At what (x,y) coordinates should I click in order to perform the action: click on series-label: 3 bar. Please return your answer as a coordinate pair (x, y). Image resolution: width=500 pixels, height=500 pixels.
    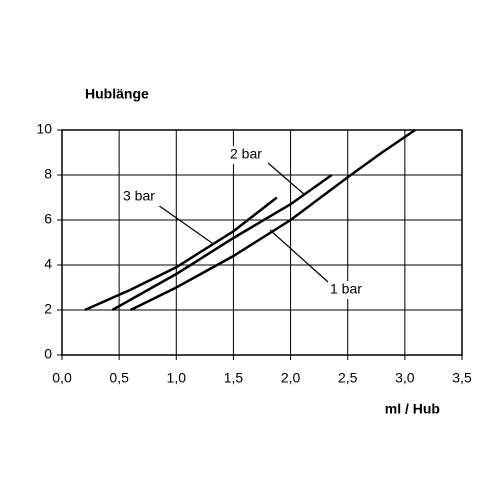
    Looking at the image, I should click on (139, 196).